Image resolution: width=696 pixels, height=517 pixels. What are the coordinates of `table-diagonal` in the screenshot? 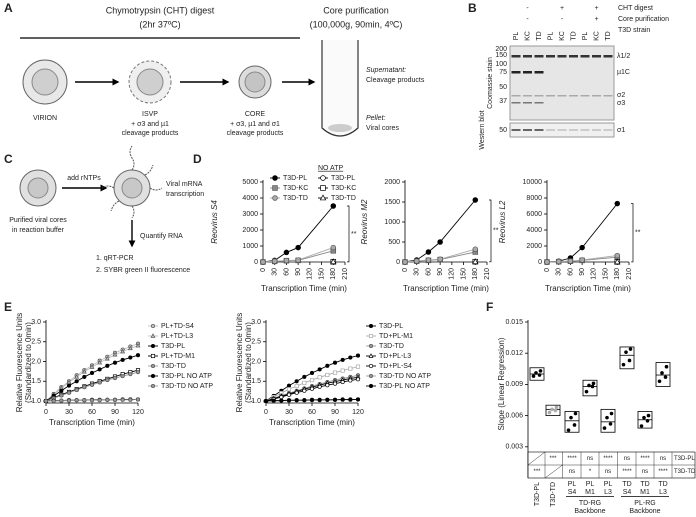 It's located at (536, 458).